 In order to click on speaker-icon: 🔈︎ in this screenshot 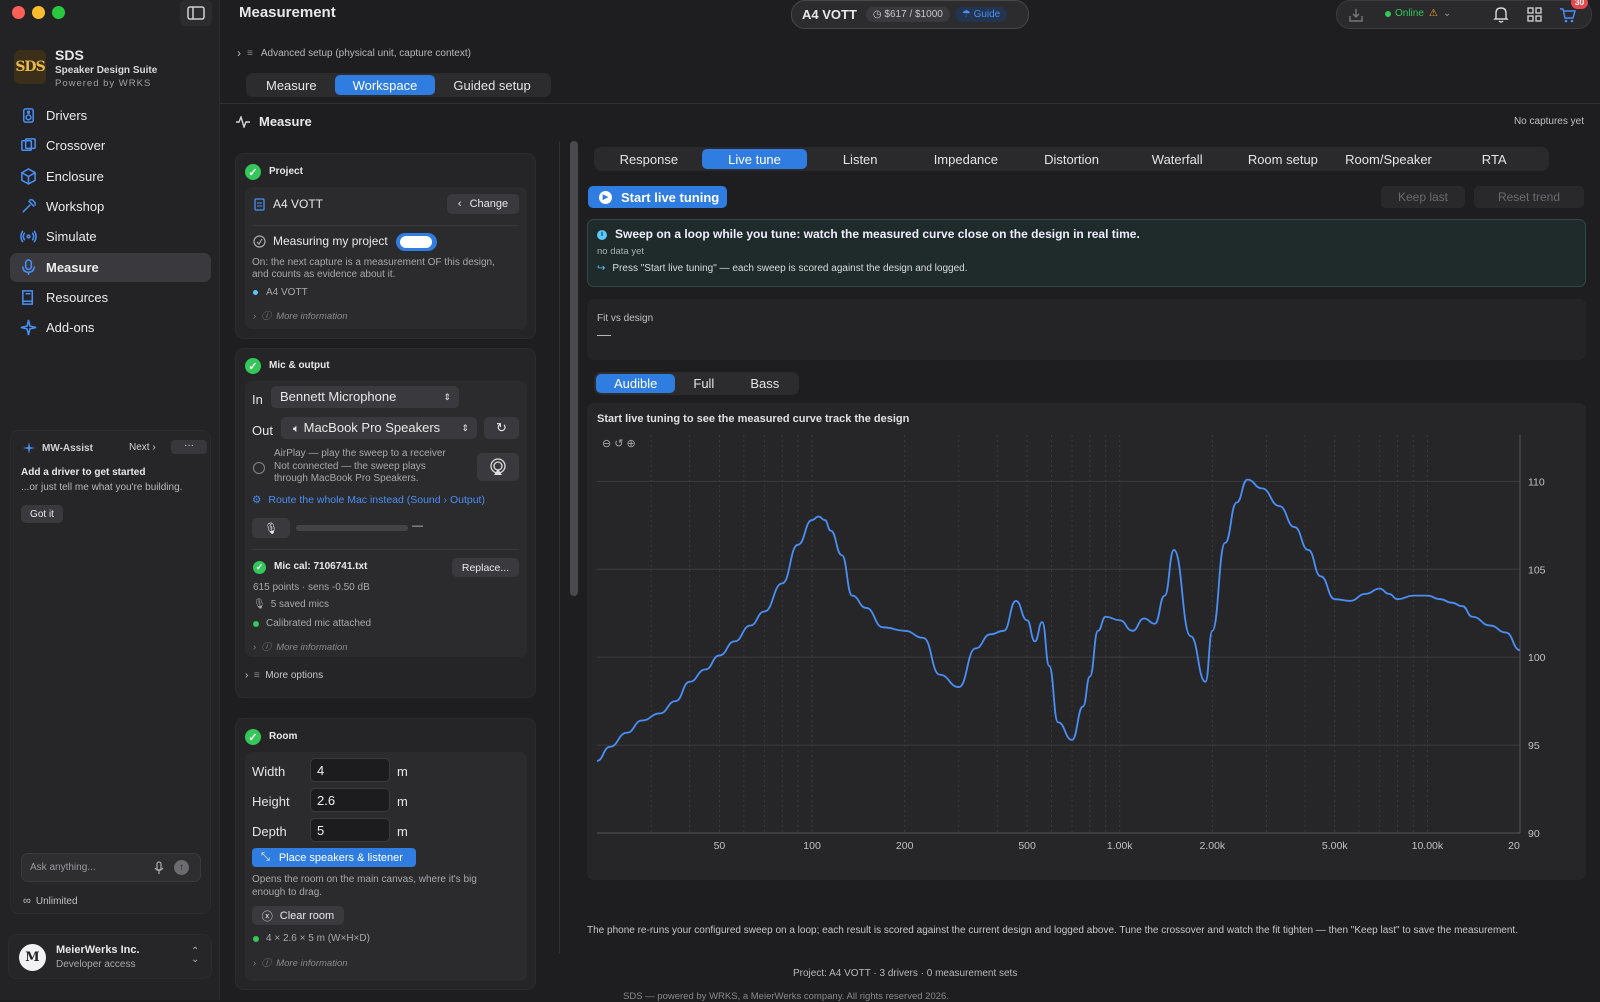, I will do `click(296, 429)`.